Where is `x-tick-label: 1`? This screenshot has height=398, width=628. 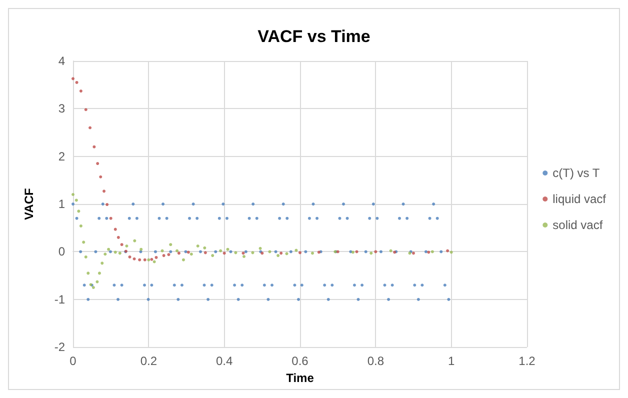 x-tick-label: 1 is located at coordinates (451, 361).